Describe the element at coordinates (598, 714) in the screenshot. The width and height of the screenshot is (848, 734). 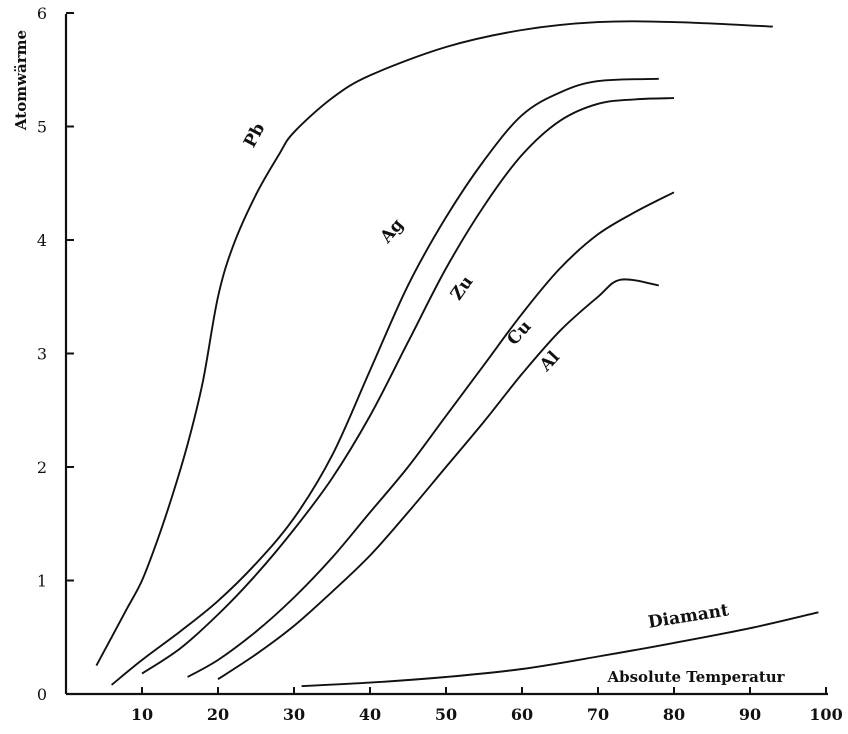
I see `x-tick-label: 70` at that location.